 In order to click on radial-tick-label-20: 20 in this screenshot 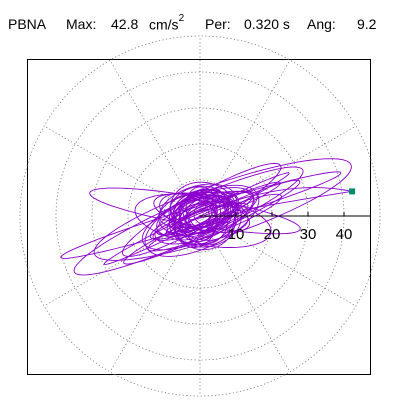, I will do `click(272, 234)`.